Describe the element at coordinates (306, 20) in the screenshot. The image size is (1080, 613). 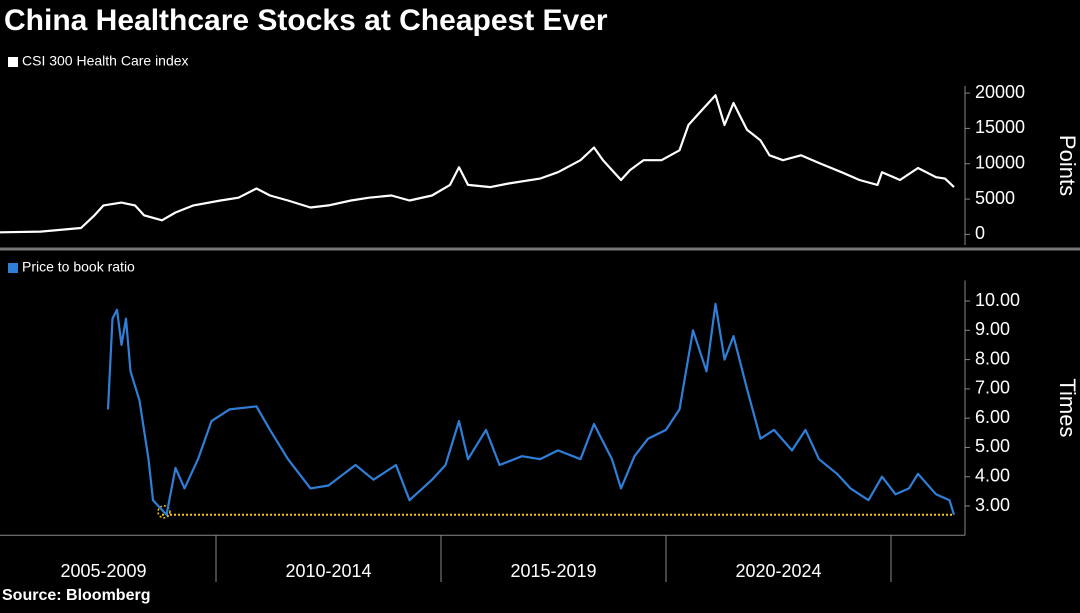
I see `chart-title: China Healthcare Stocks at Cheapest Ever` at that location.